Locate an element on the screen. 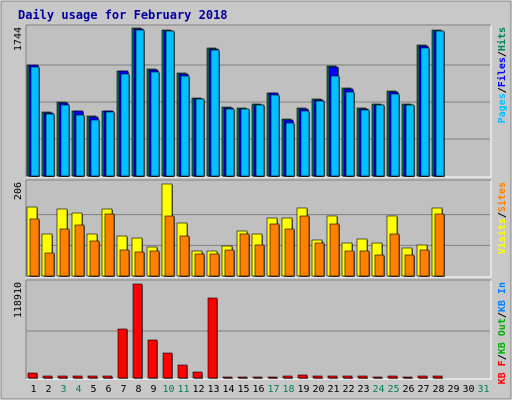  legend-entry: Pages is located at coordinates (502, 108).